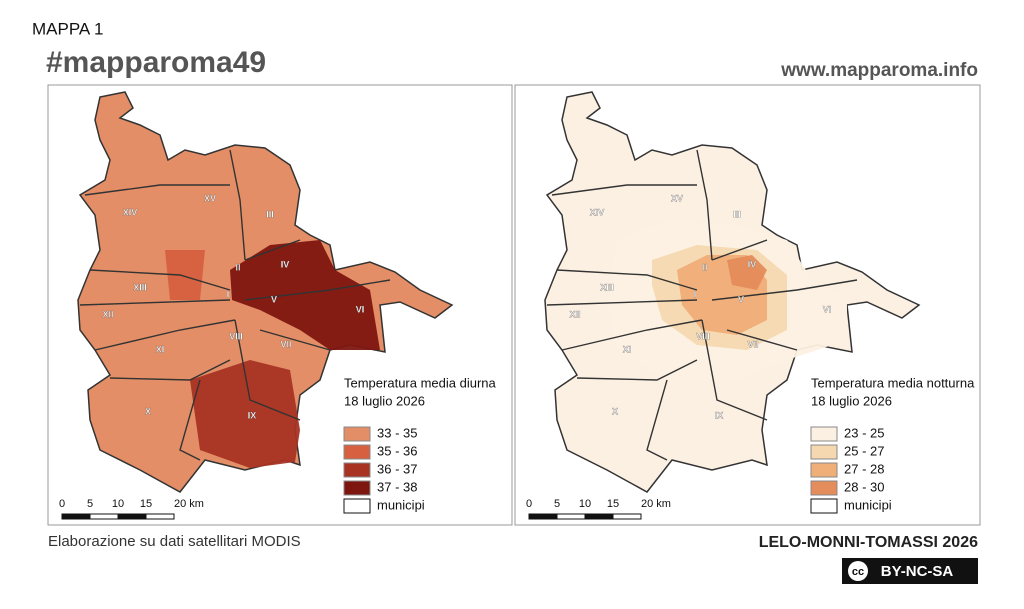 The image size is (1024, 609). Describe the element at coordinates (917, 571) in the screenshot. I see `license: BY-NC-SA` at that location.